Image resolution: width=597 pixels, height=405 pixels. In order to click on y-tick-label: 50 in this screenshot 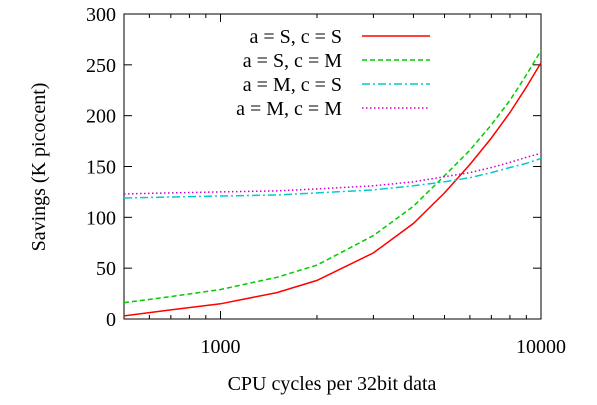, I will do `click(106, 269)`.